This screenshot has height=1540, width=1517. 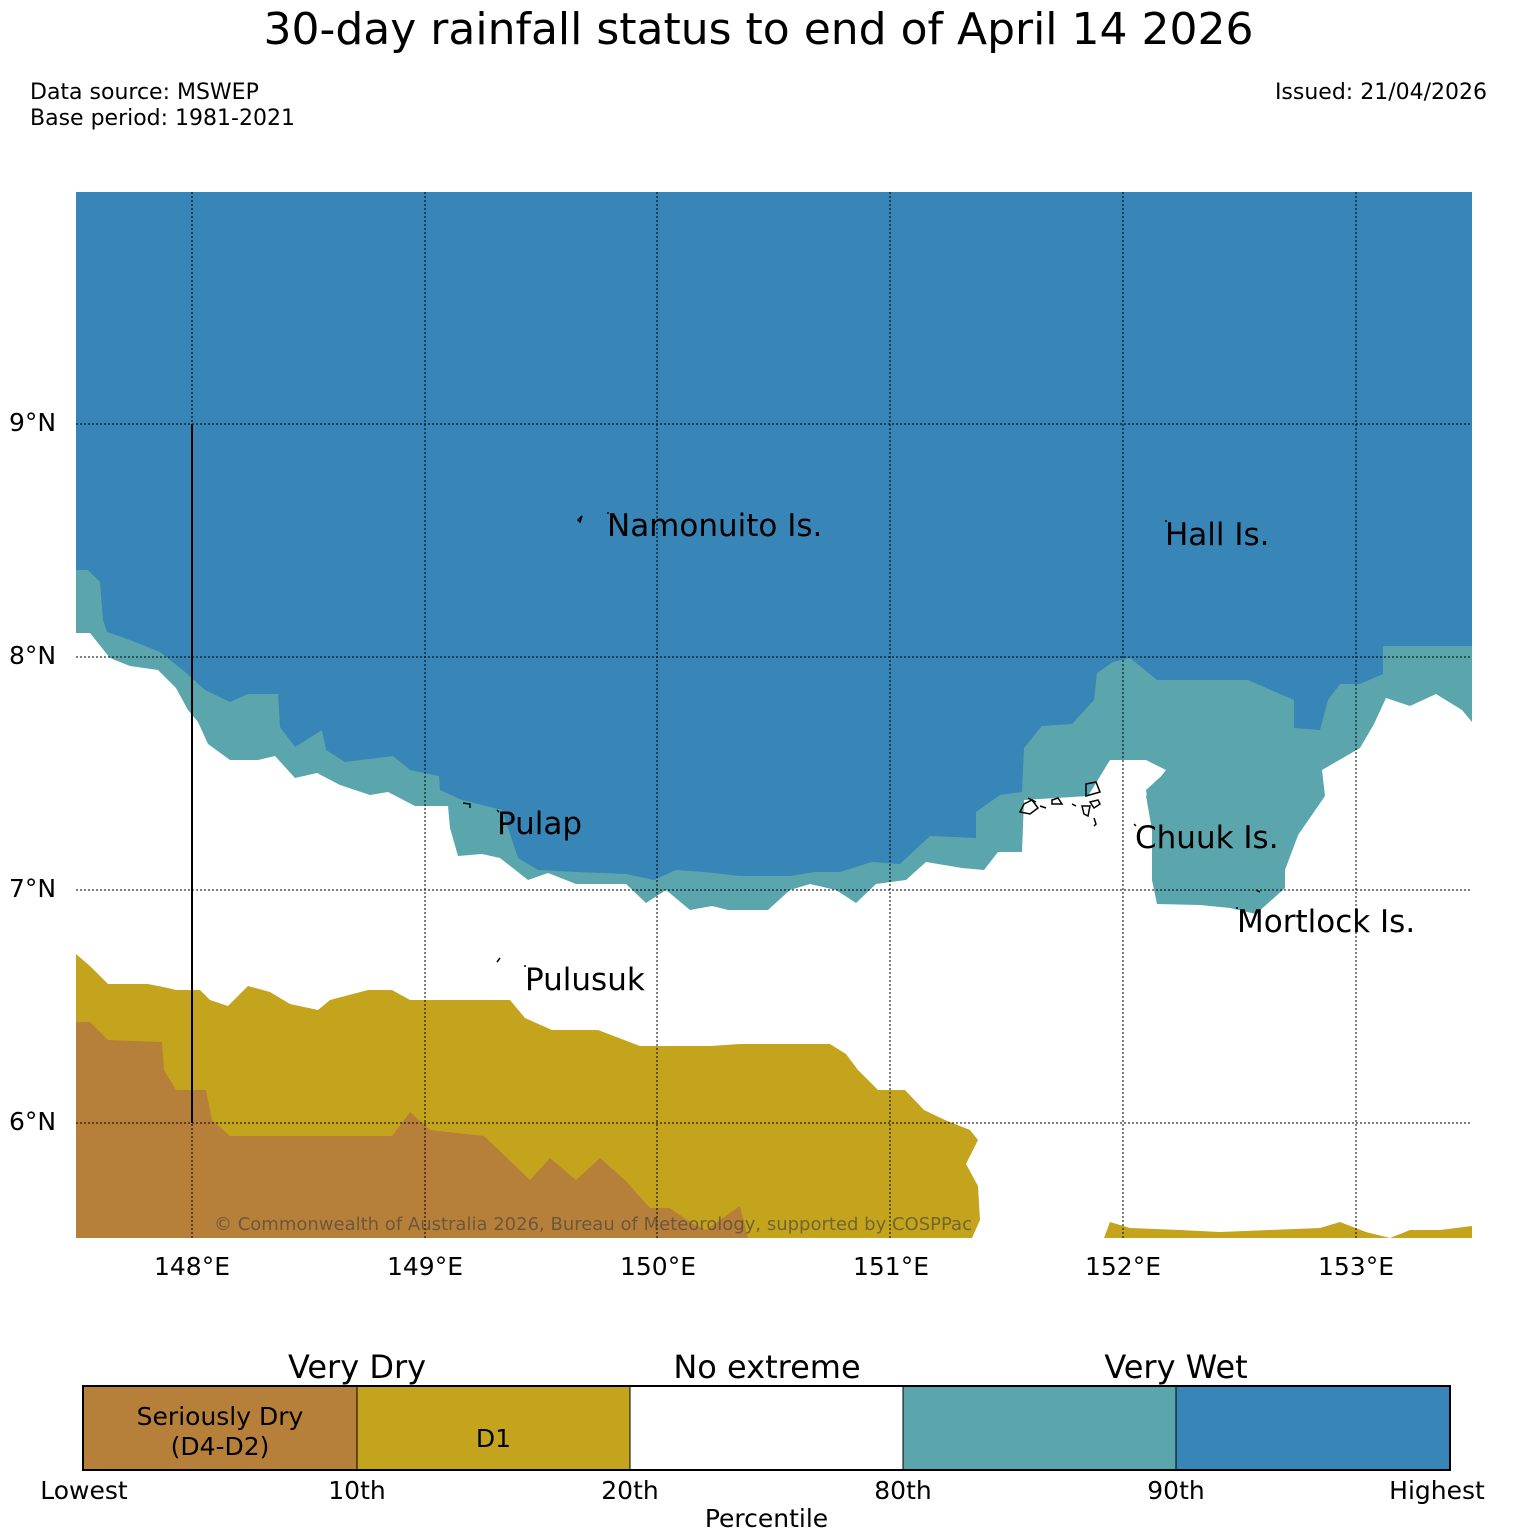 I want to click on colorbar, so click(x=766, y=1428).